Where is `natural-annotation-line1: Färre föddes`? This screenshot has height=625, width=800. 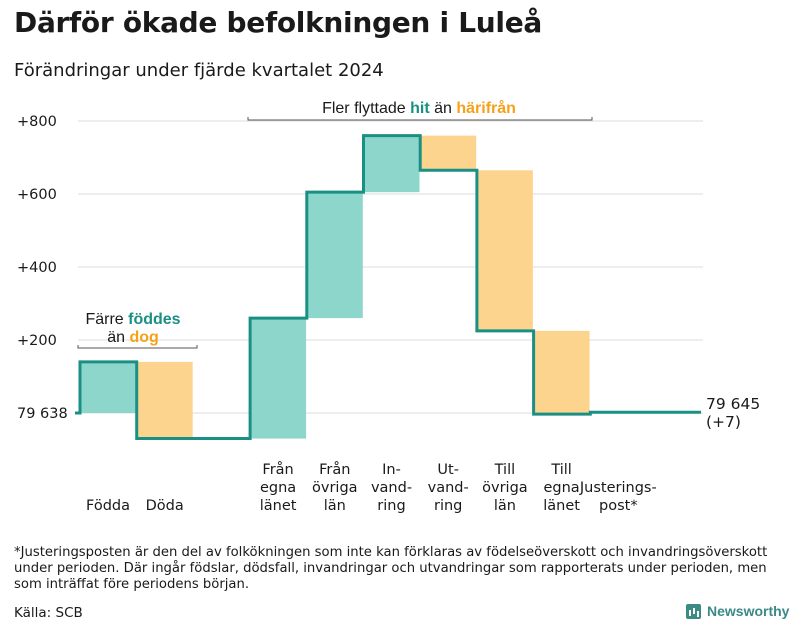
natural-annotation-line1: Färre föddes is located at coordinates (132, 319).